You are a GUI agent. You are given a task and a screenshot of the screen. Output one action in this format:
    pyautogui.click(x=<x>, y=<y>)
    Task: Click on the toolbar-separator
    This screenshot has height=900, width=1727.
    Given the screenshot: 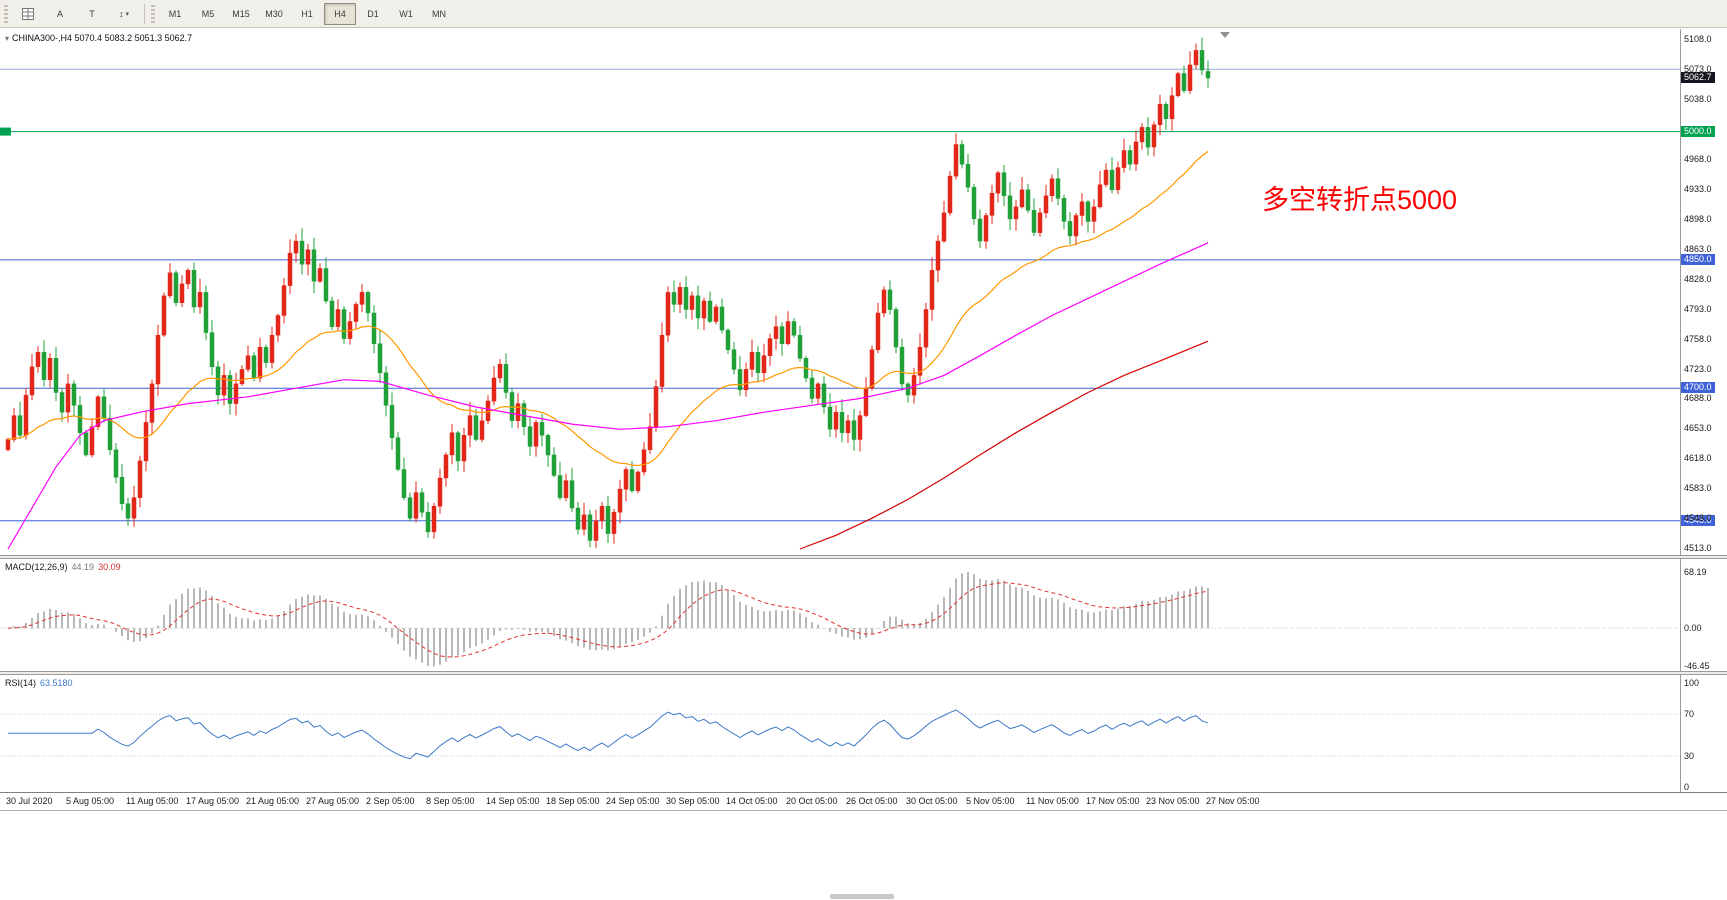 What is the action you would take?
    pyautogui.click(x=144, y=13)
    